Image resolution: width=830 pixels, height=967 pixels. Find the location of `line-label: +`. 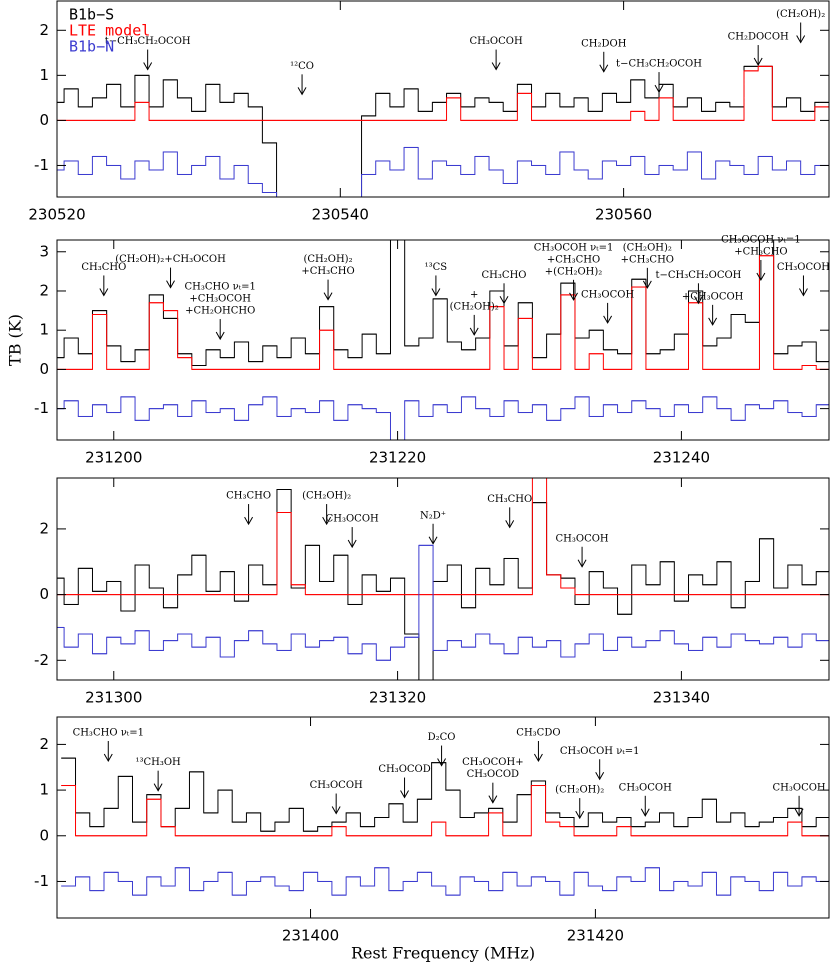

line-label: + is located at coordinates (474, 294).